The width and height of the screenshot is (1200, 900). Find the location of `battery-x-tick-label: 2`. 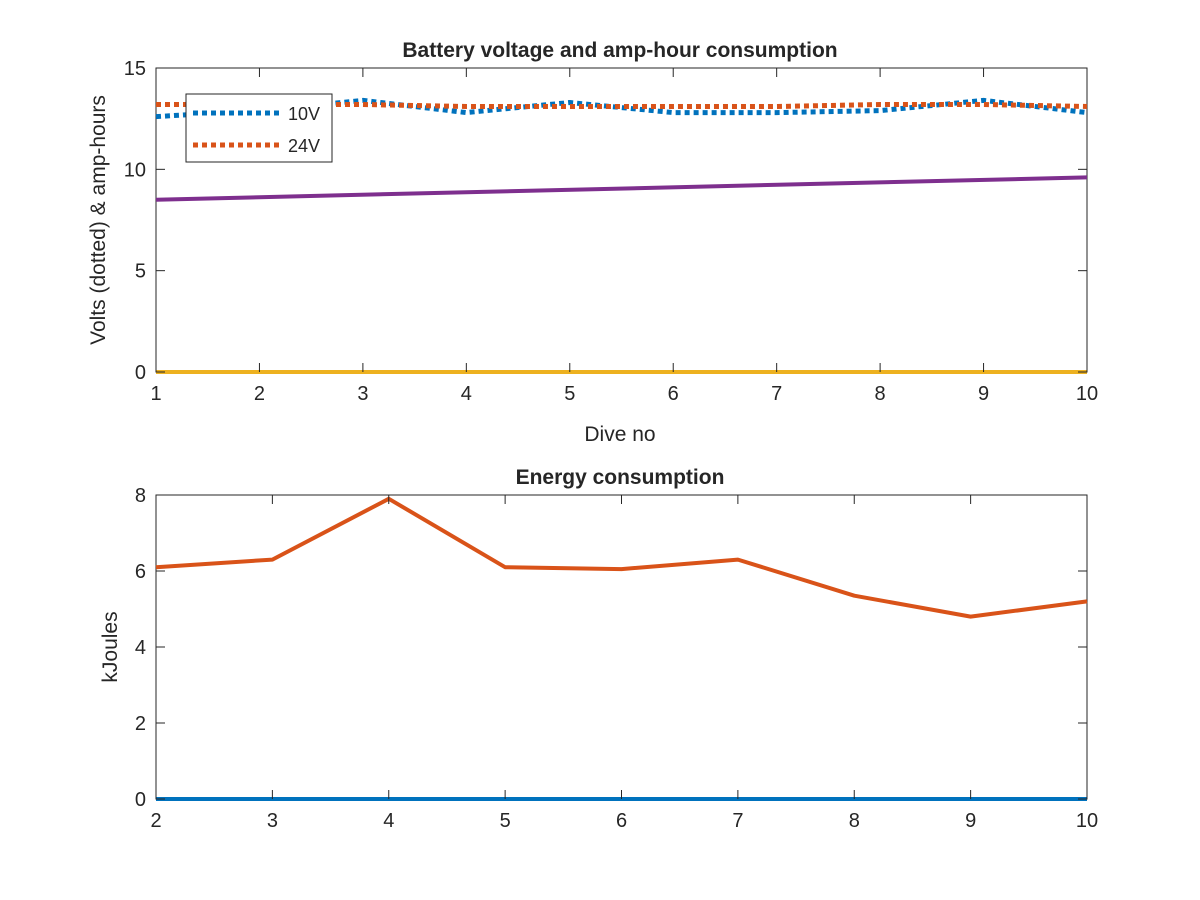

battery-x-tick-label: 2 is located at coordinates (259, 394).